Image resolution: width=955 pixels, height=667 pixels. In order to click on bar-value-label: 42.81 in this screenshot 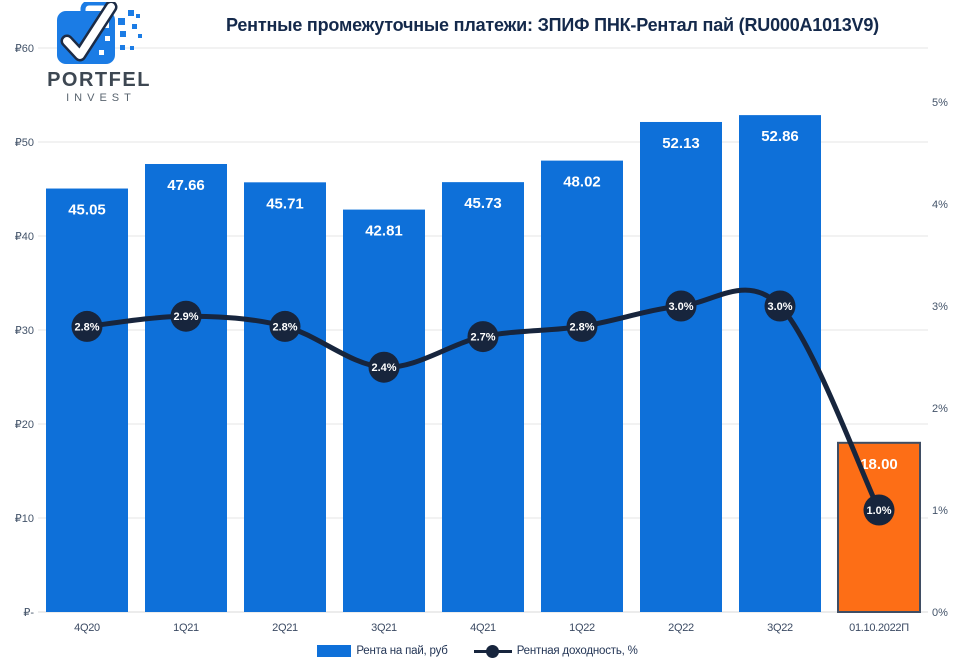, I will do `click(384, 231)`.